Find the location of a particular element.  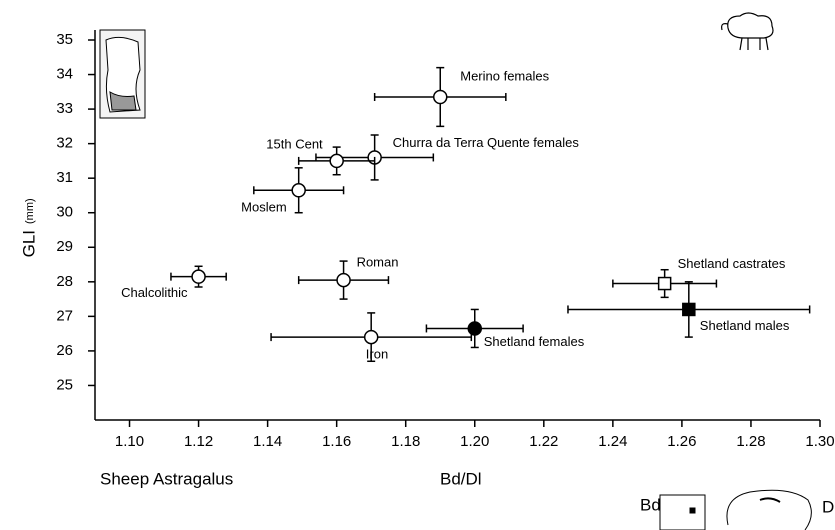

x-tick-label: 1.26 is located at coordinates (681, 441).